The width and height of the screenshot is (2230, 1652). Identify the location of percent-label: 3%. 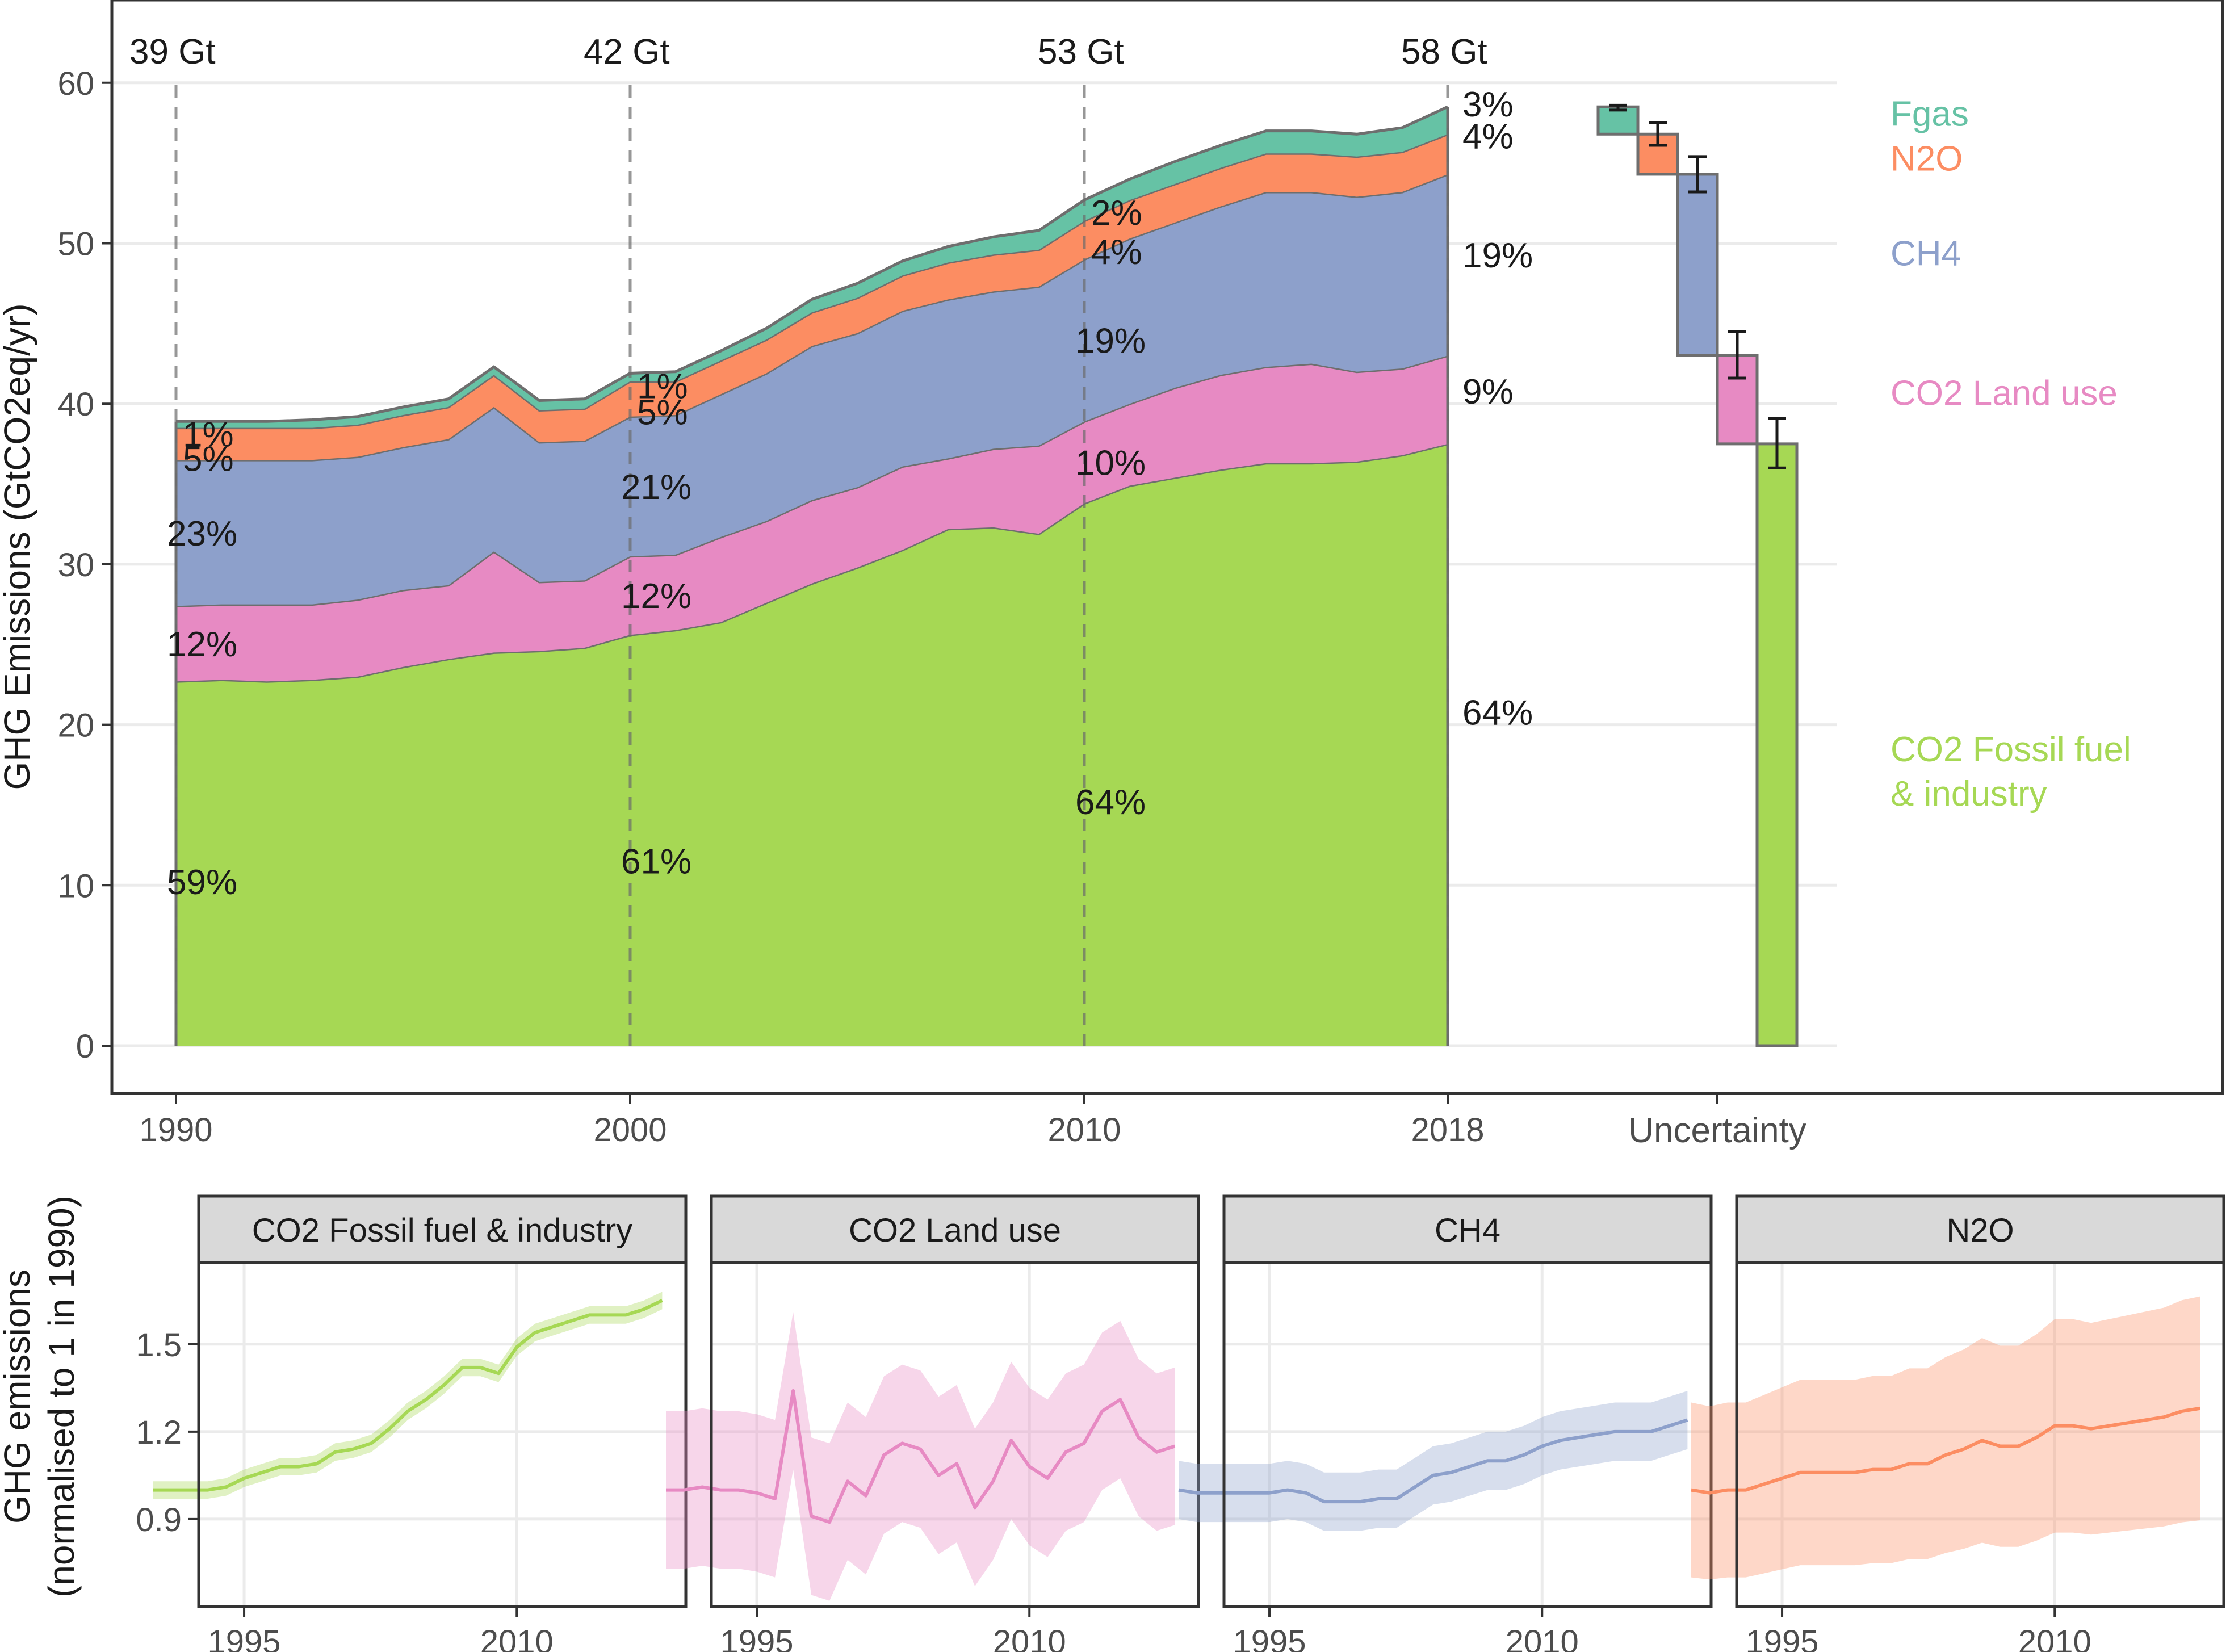
(1488, 104).